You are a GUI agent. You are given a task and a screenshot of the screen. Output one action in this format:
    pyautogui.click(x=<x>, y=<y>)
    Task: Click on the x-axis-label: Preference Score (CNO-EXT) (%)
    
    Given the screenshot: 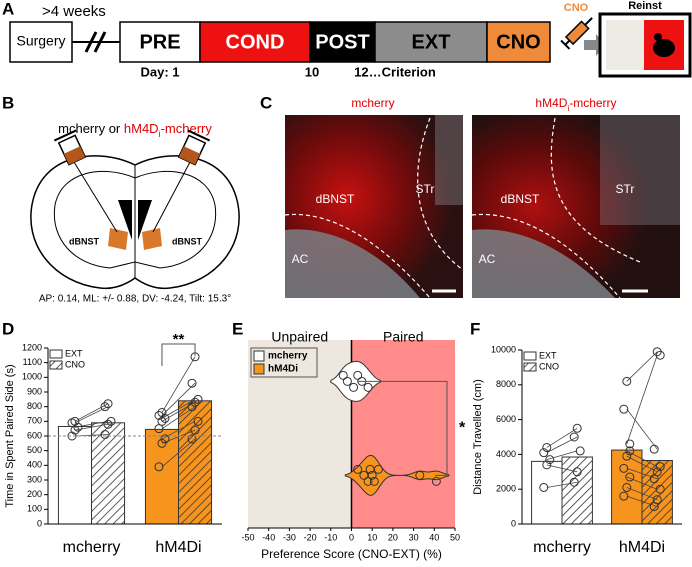 What is the action you would take?
    pyautogui.click(x=351, y=554)
    